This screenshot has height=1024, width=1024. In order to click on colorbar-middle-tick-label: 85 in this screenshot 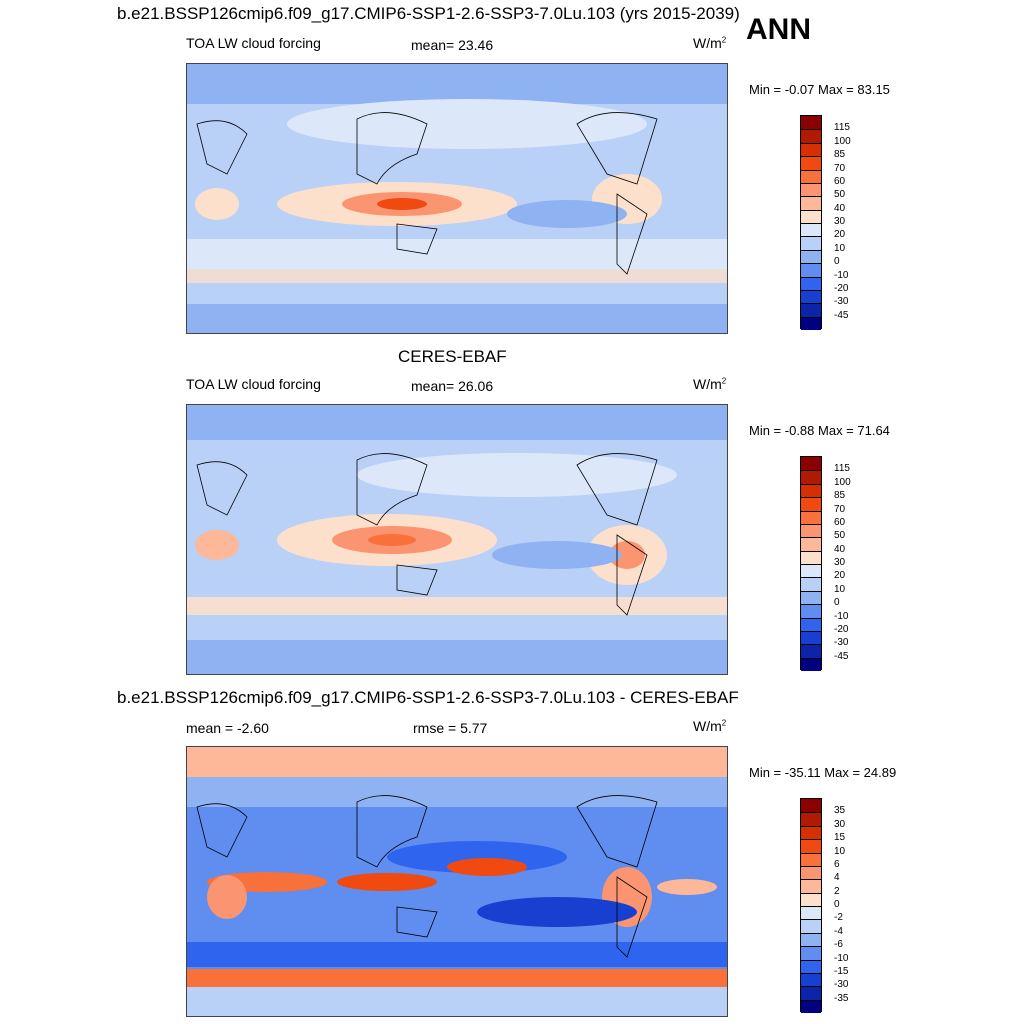, I will do `click(840, 496)`.